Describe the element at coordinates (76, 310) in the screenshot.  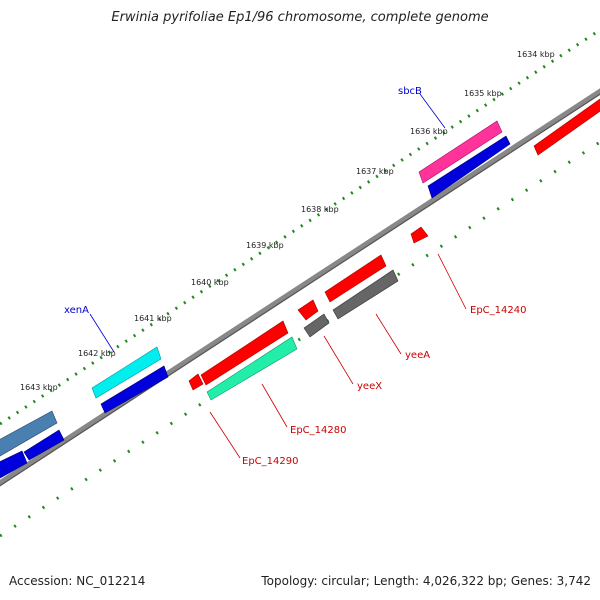
I see `gene-label-xenA: xenA` at that location.